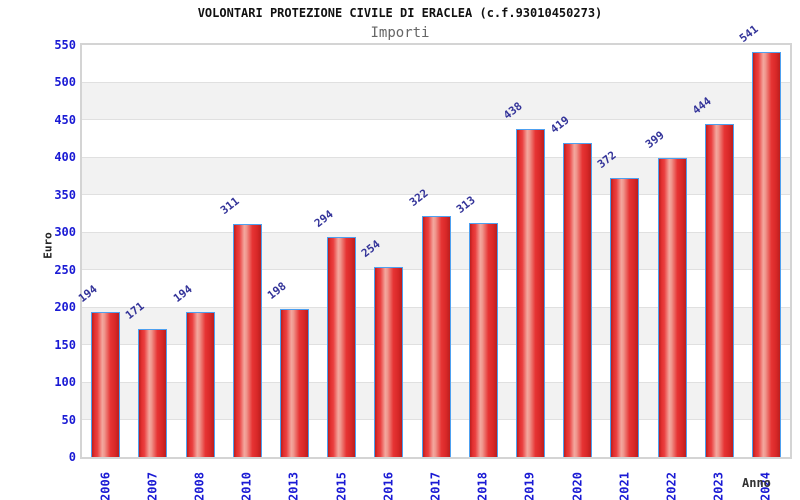 The width and height of the screenshot is (800, 500). Describe the element at coordinates (65, 232) in the screenshot. I see `y-tick-label: 300` at that location.